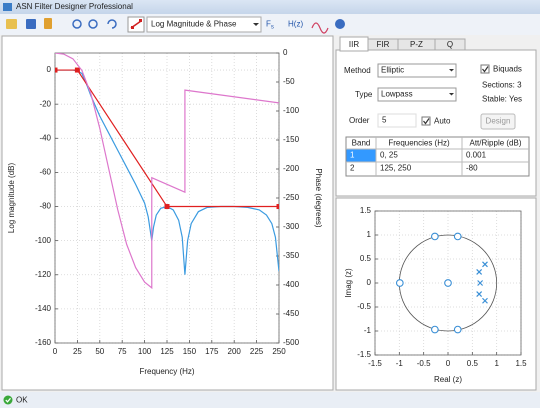 This screenshot has height=408, width=540. What do you see at coordinates (291, 284) in the screenshot?
I see `y2-tick-label: -400` at bounding box center [291, 284].